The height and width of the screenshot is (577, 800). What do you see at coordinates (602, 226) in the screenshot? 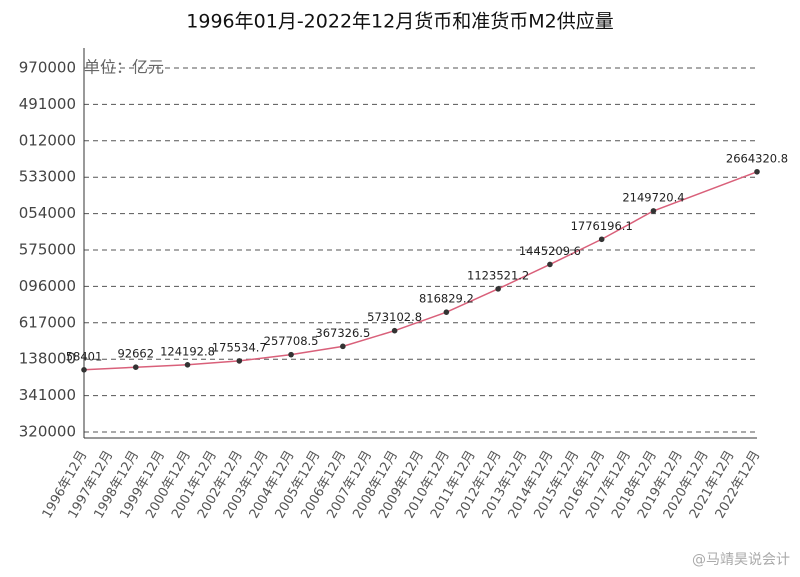
I see `data-label: 1776196.1` at bounding box center [602, 226].